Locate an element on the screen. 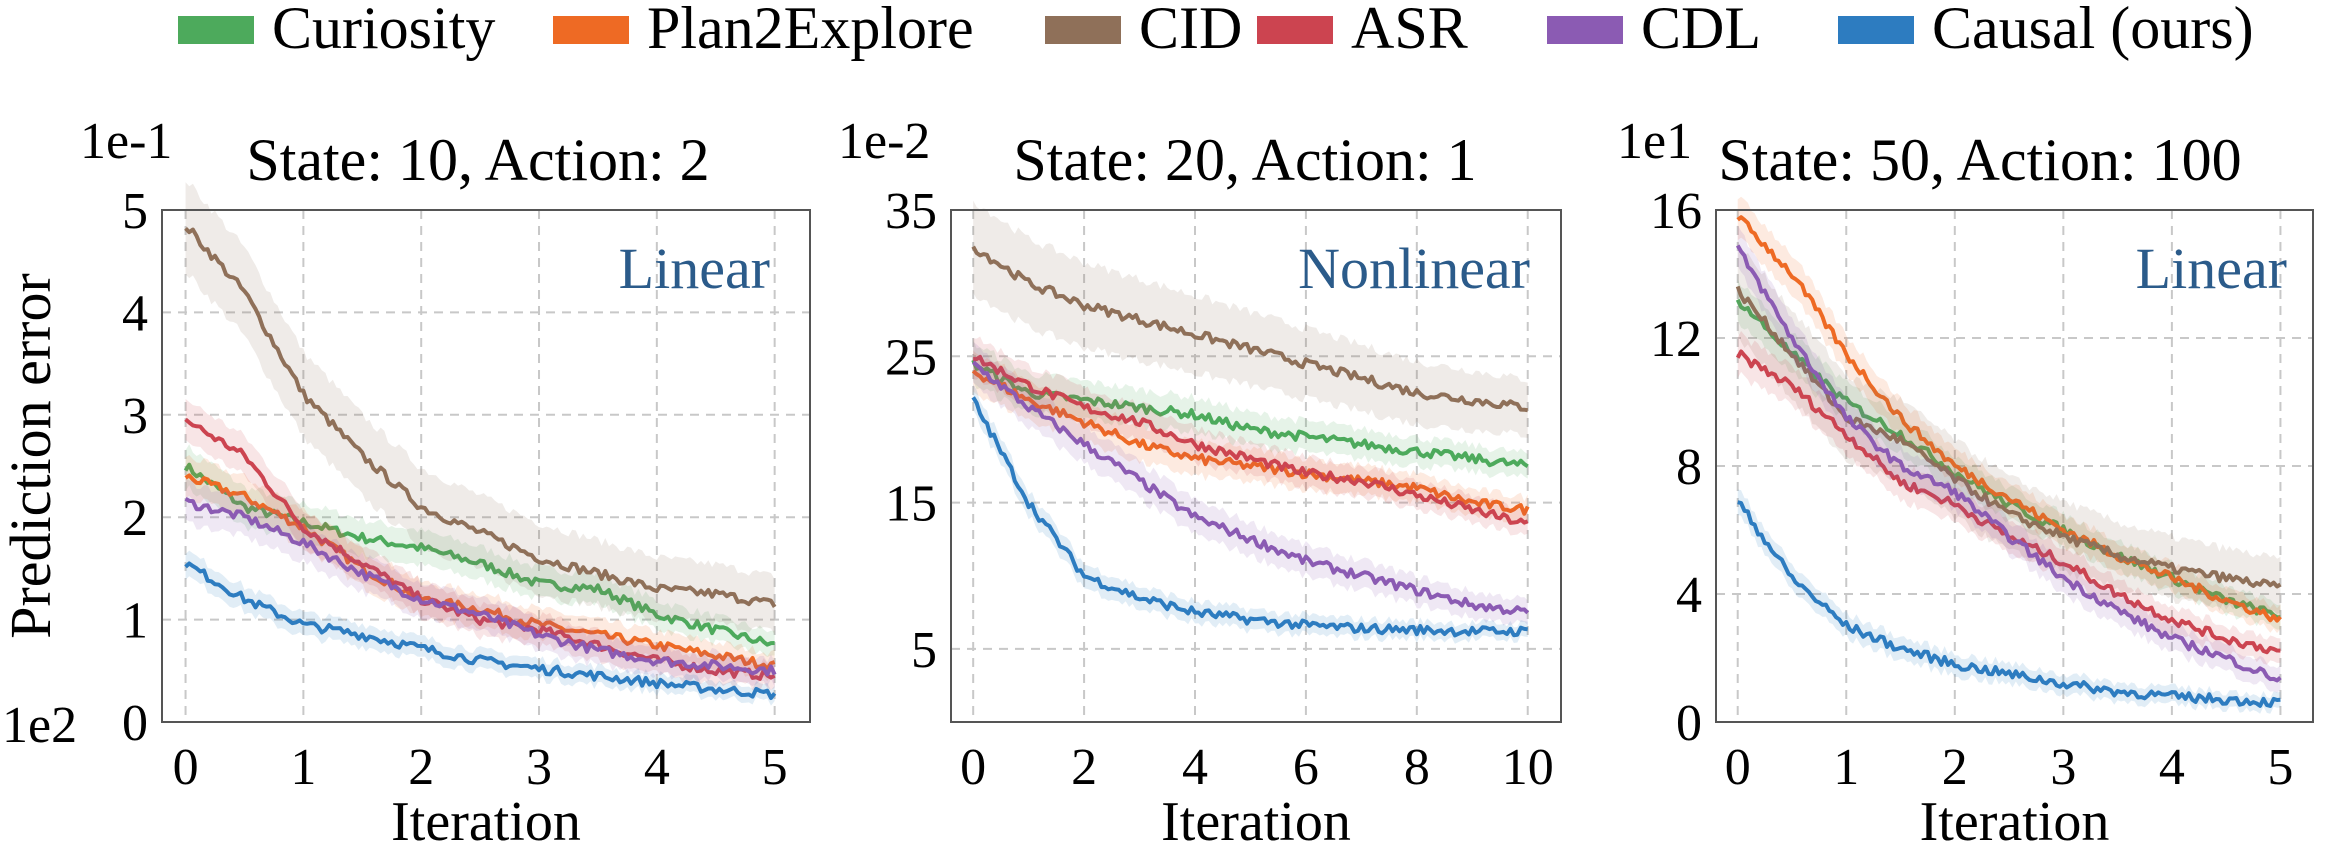  legend-item-cdl: CDL is located at coordinates (1654, 30).